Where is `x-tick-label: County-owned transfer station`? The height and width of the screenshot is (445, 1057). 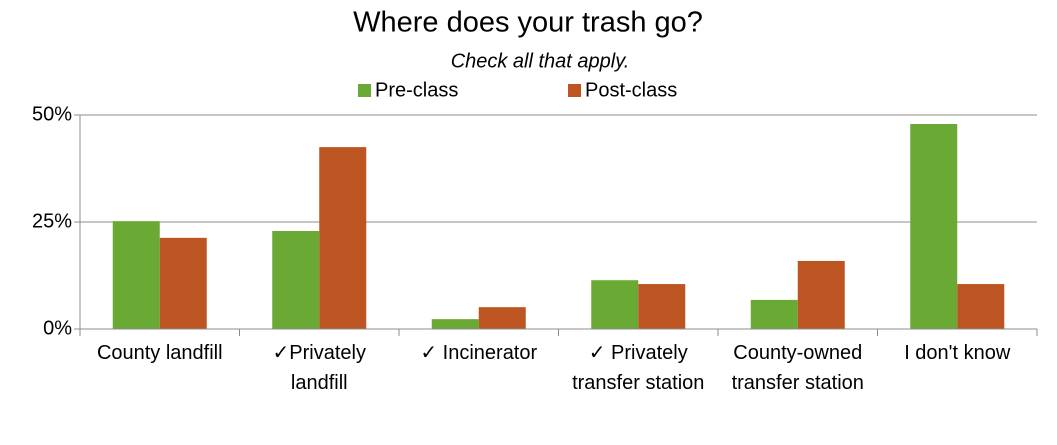 x-tick-label: County-owned transfer station is located at coordinates (797, 368).